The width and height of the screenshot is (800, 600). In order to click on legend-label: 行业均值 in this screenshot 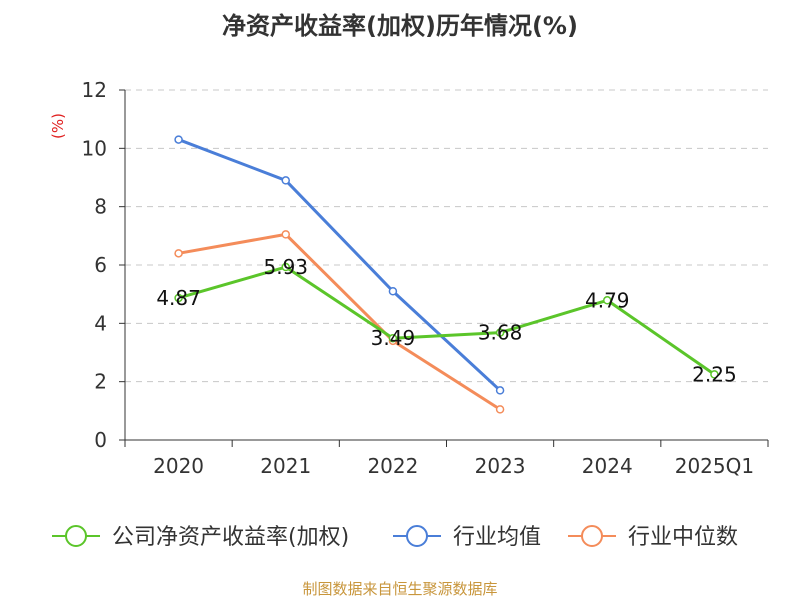, I will do `click(497, 537)`.